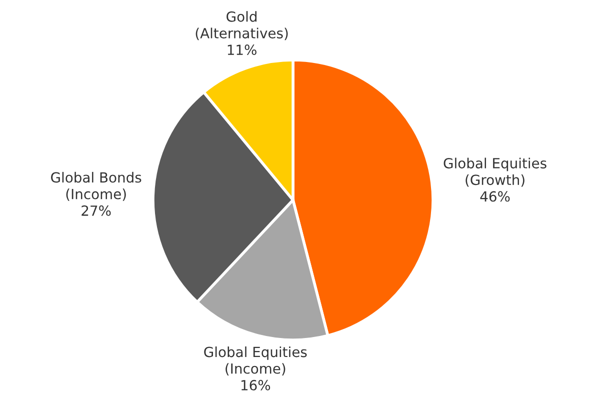 The width and height of the screenshot is (592, 419). I want to click on slice-label: Global Bonds (Income), so click(96, 186).